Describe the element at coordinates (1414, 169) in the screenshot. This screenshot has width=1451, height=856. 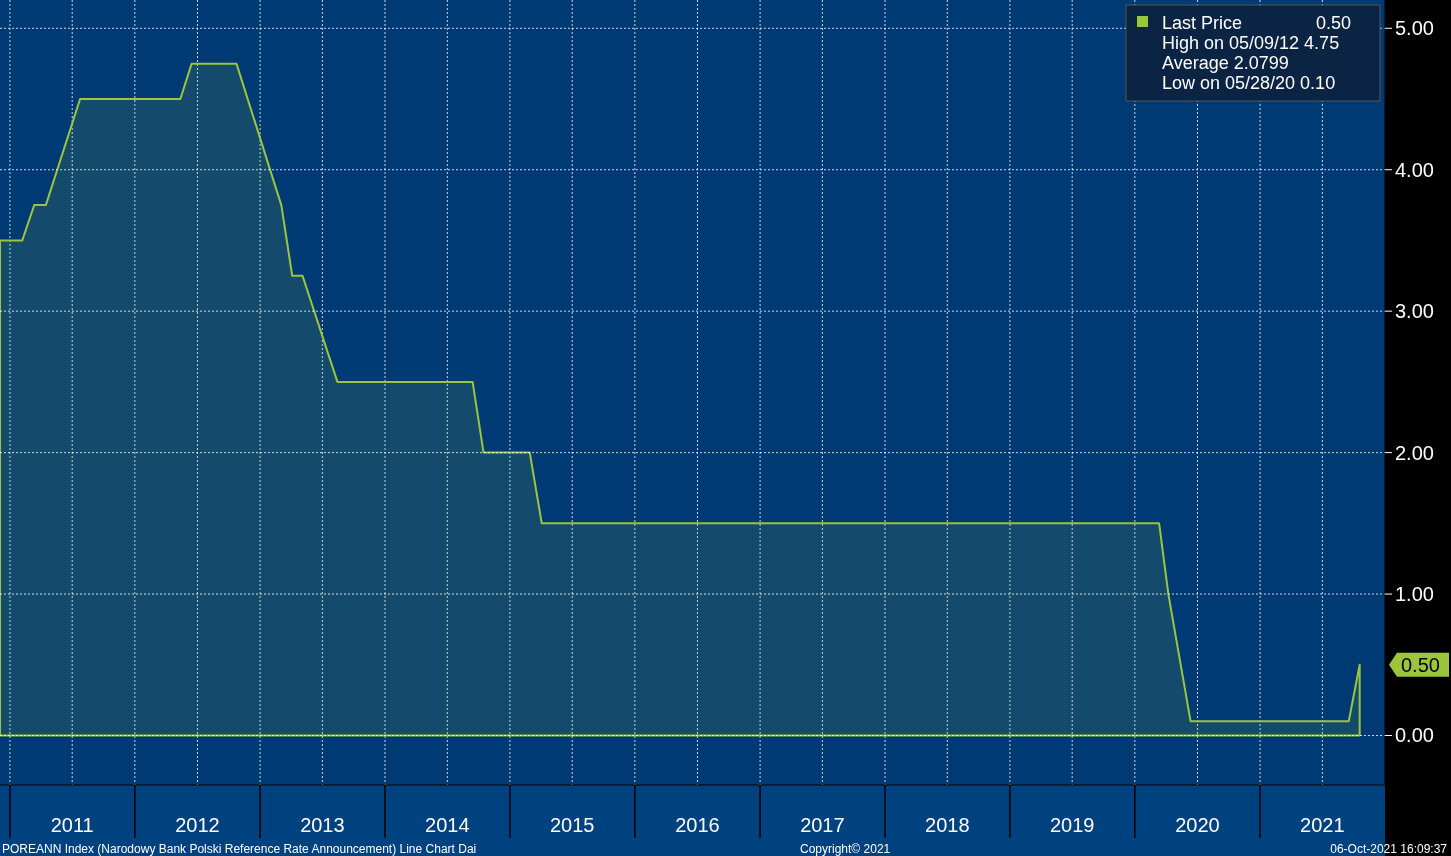
I see `y-tick-label: 4.00` at that location.